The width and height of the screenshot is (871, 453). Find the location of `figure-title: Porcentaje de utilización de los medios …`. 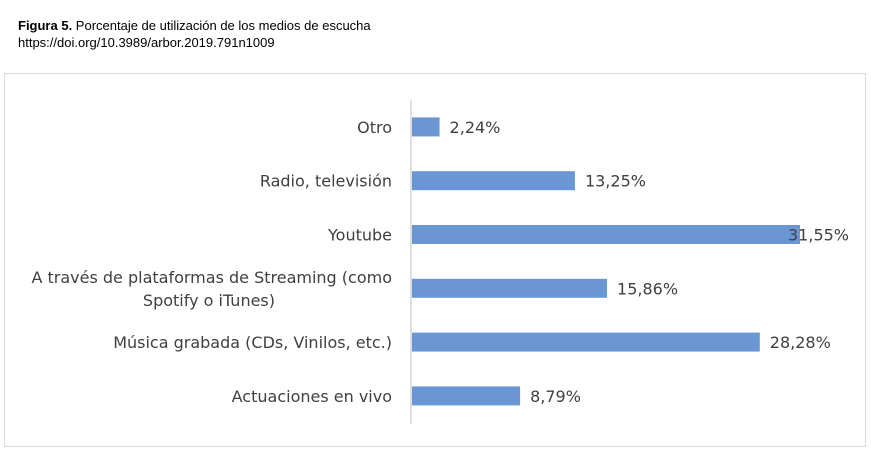

figure-title: Porcentaje de utilización de los medios … is located at coordinates (221, 25).